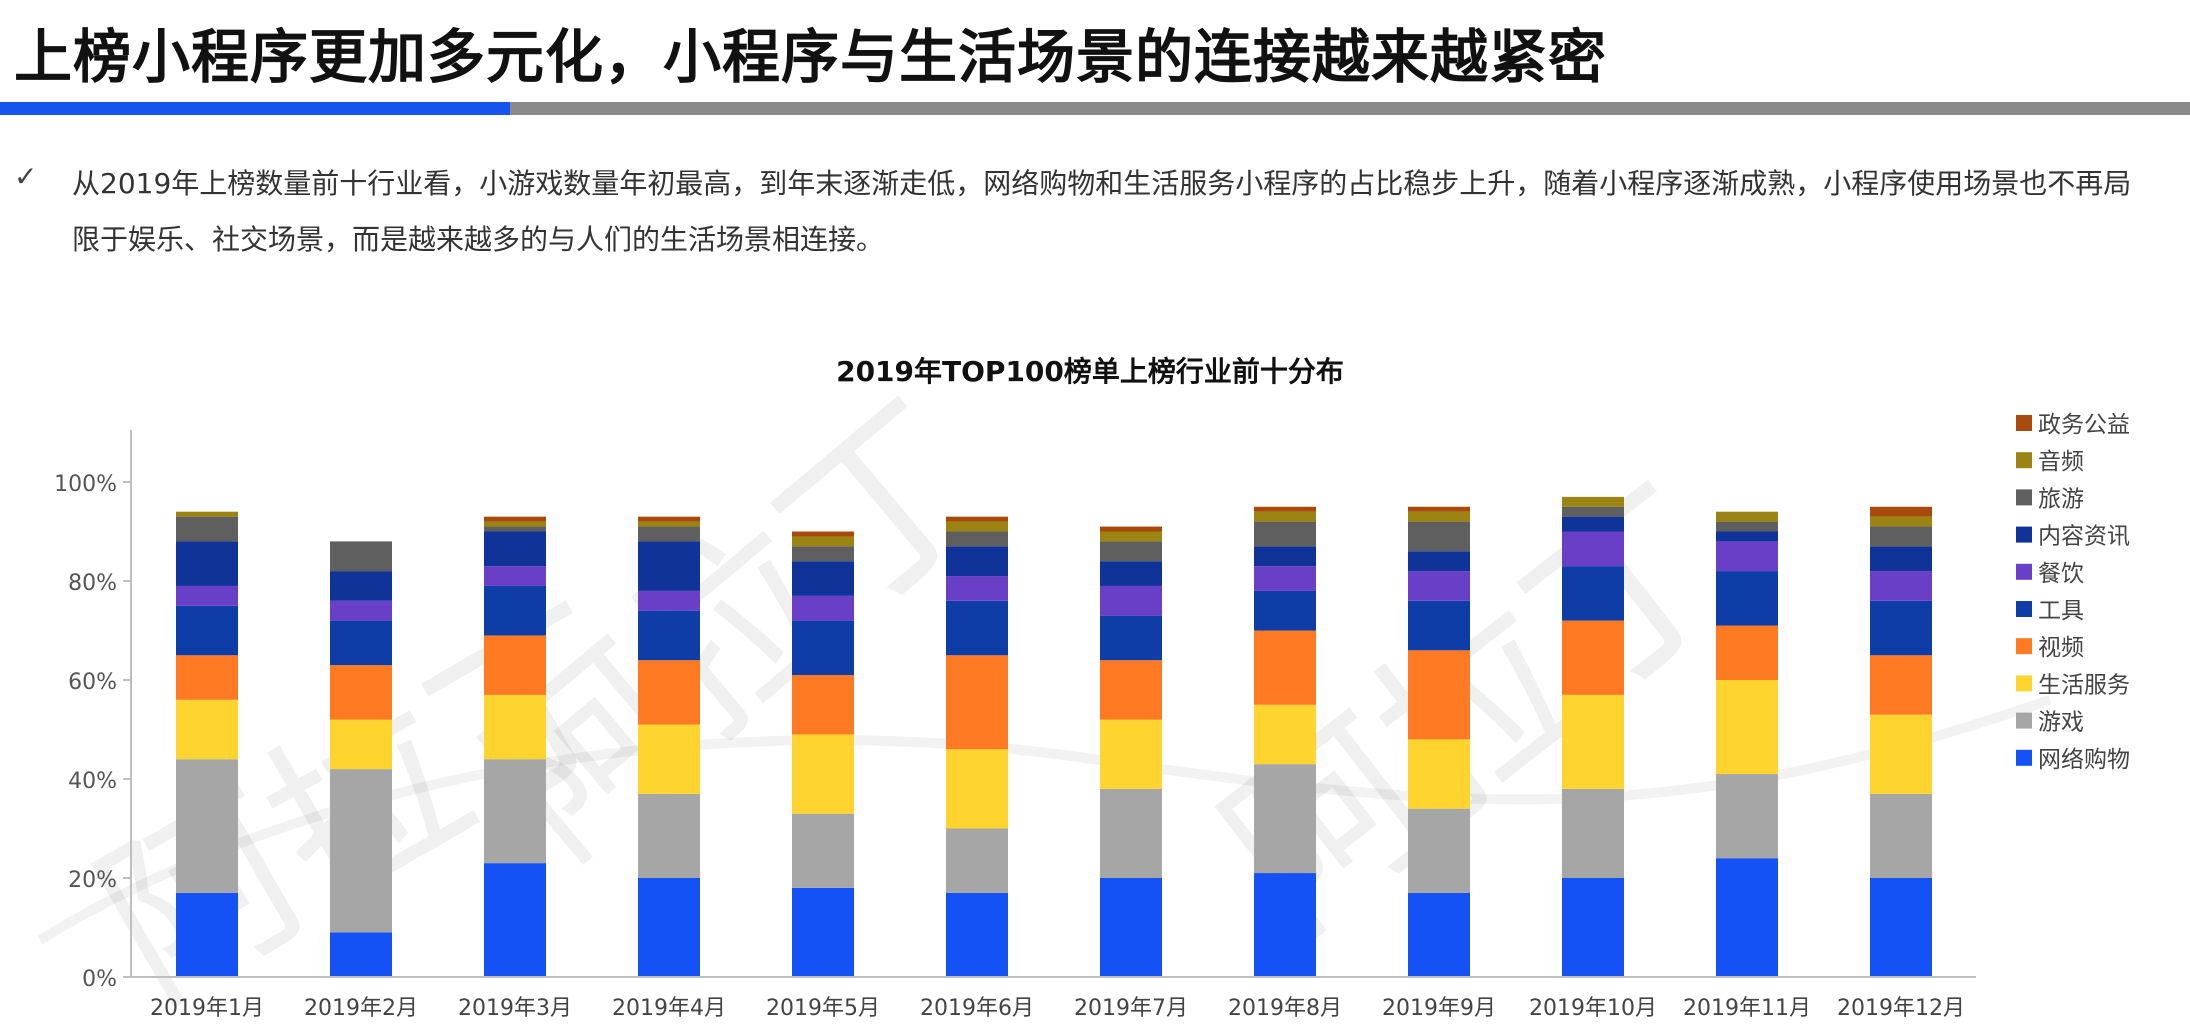 This screenshot has height=1026, width=2190. I want to click on legend-label: 音频, so click(2061, 462).